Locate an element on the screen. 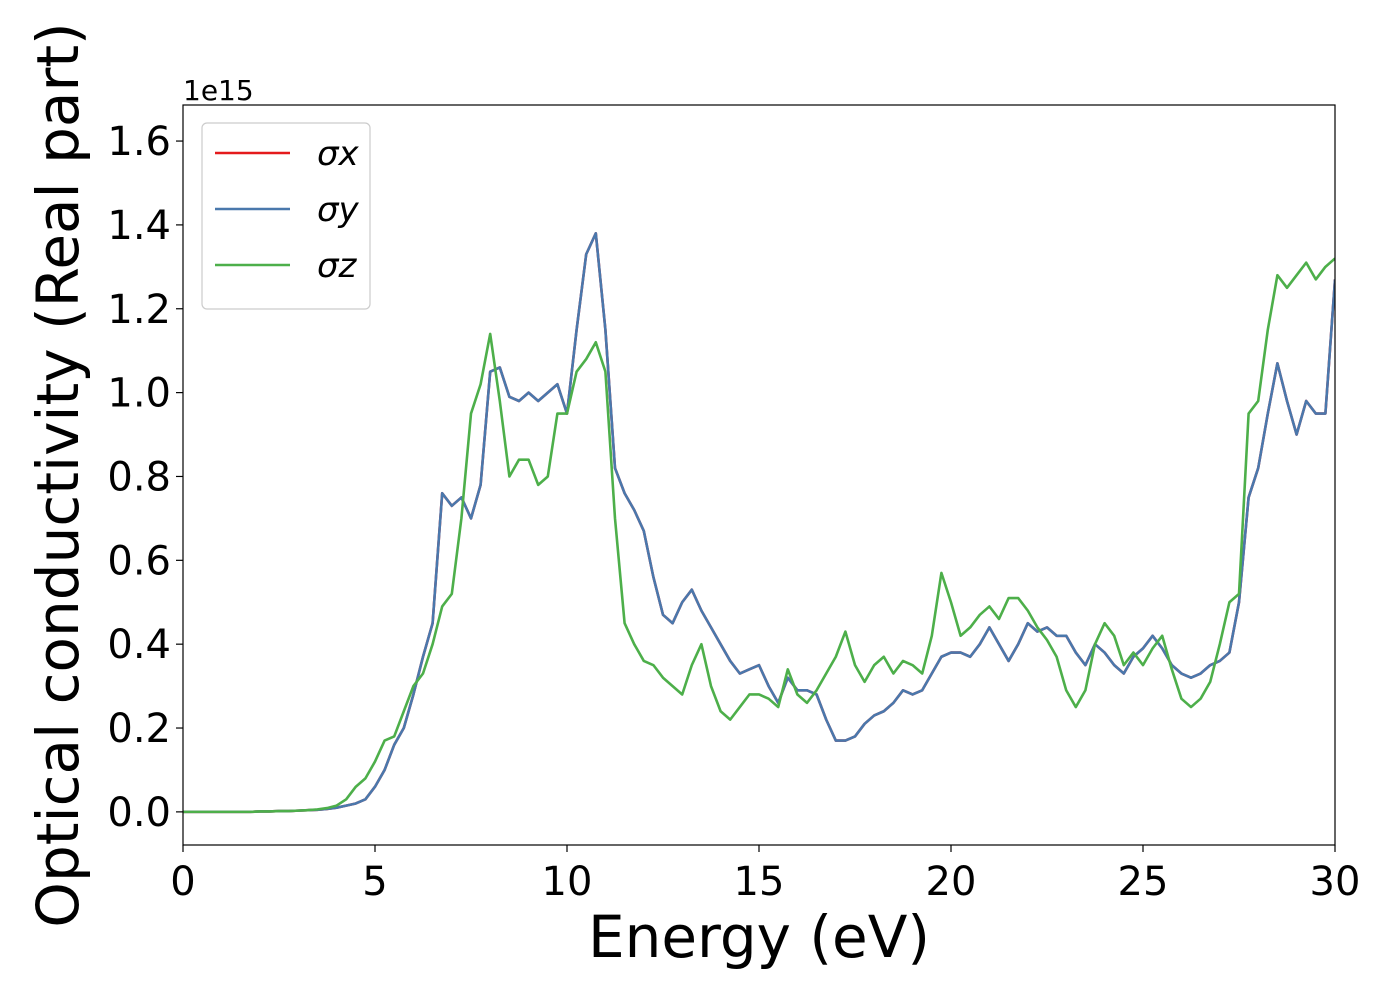 The image size is (1400, 1000). y-tick-label: 0.8 is located at coordinates (139, 477).